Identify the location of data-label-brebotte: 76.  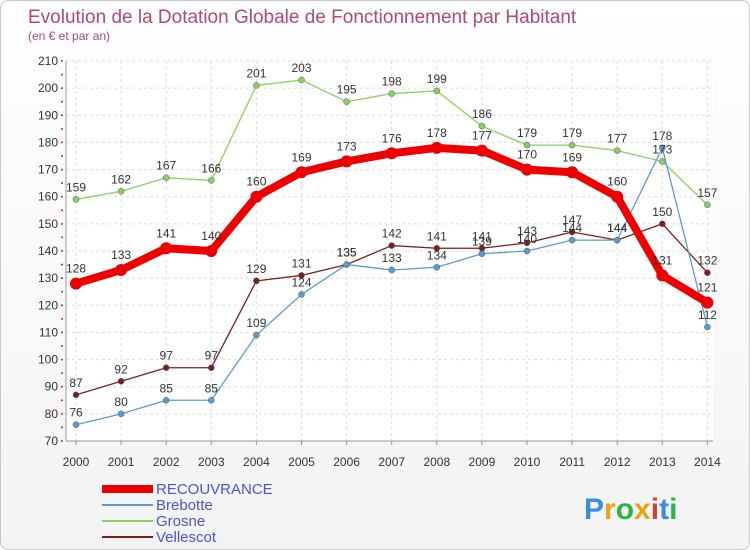
(76, 413).